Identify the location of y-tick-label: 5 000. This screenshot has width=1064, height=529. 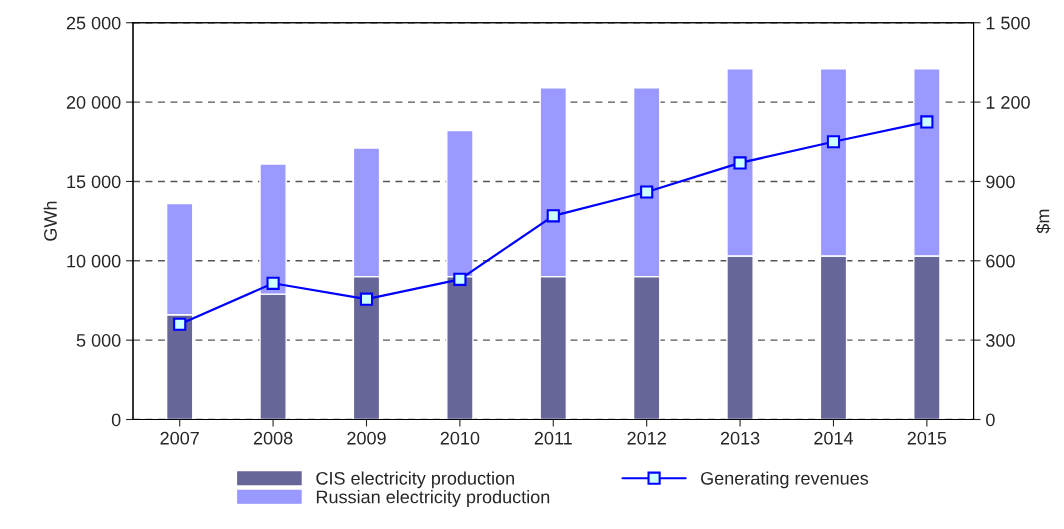
(98, 340).